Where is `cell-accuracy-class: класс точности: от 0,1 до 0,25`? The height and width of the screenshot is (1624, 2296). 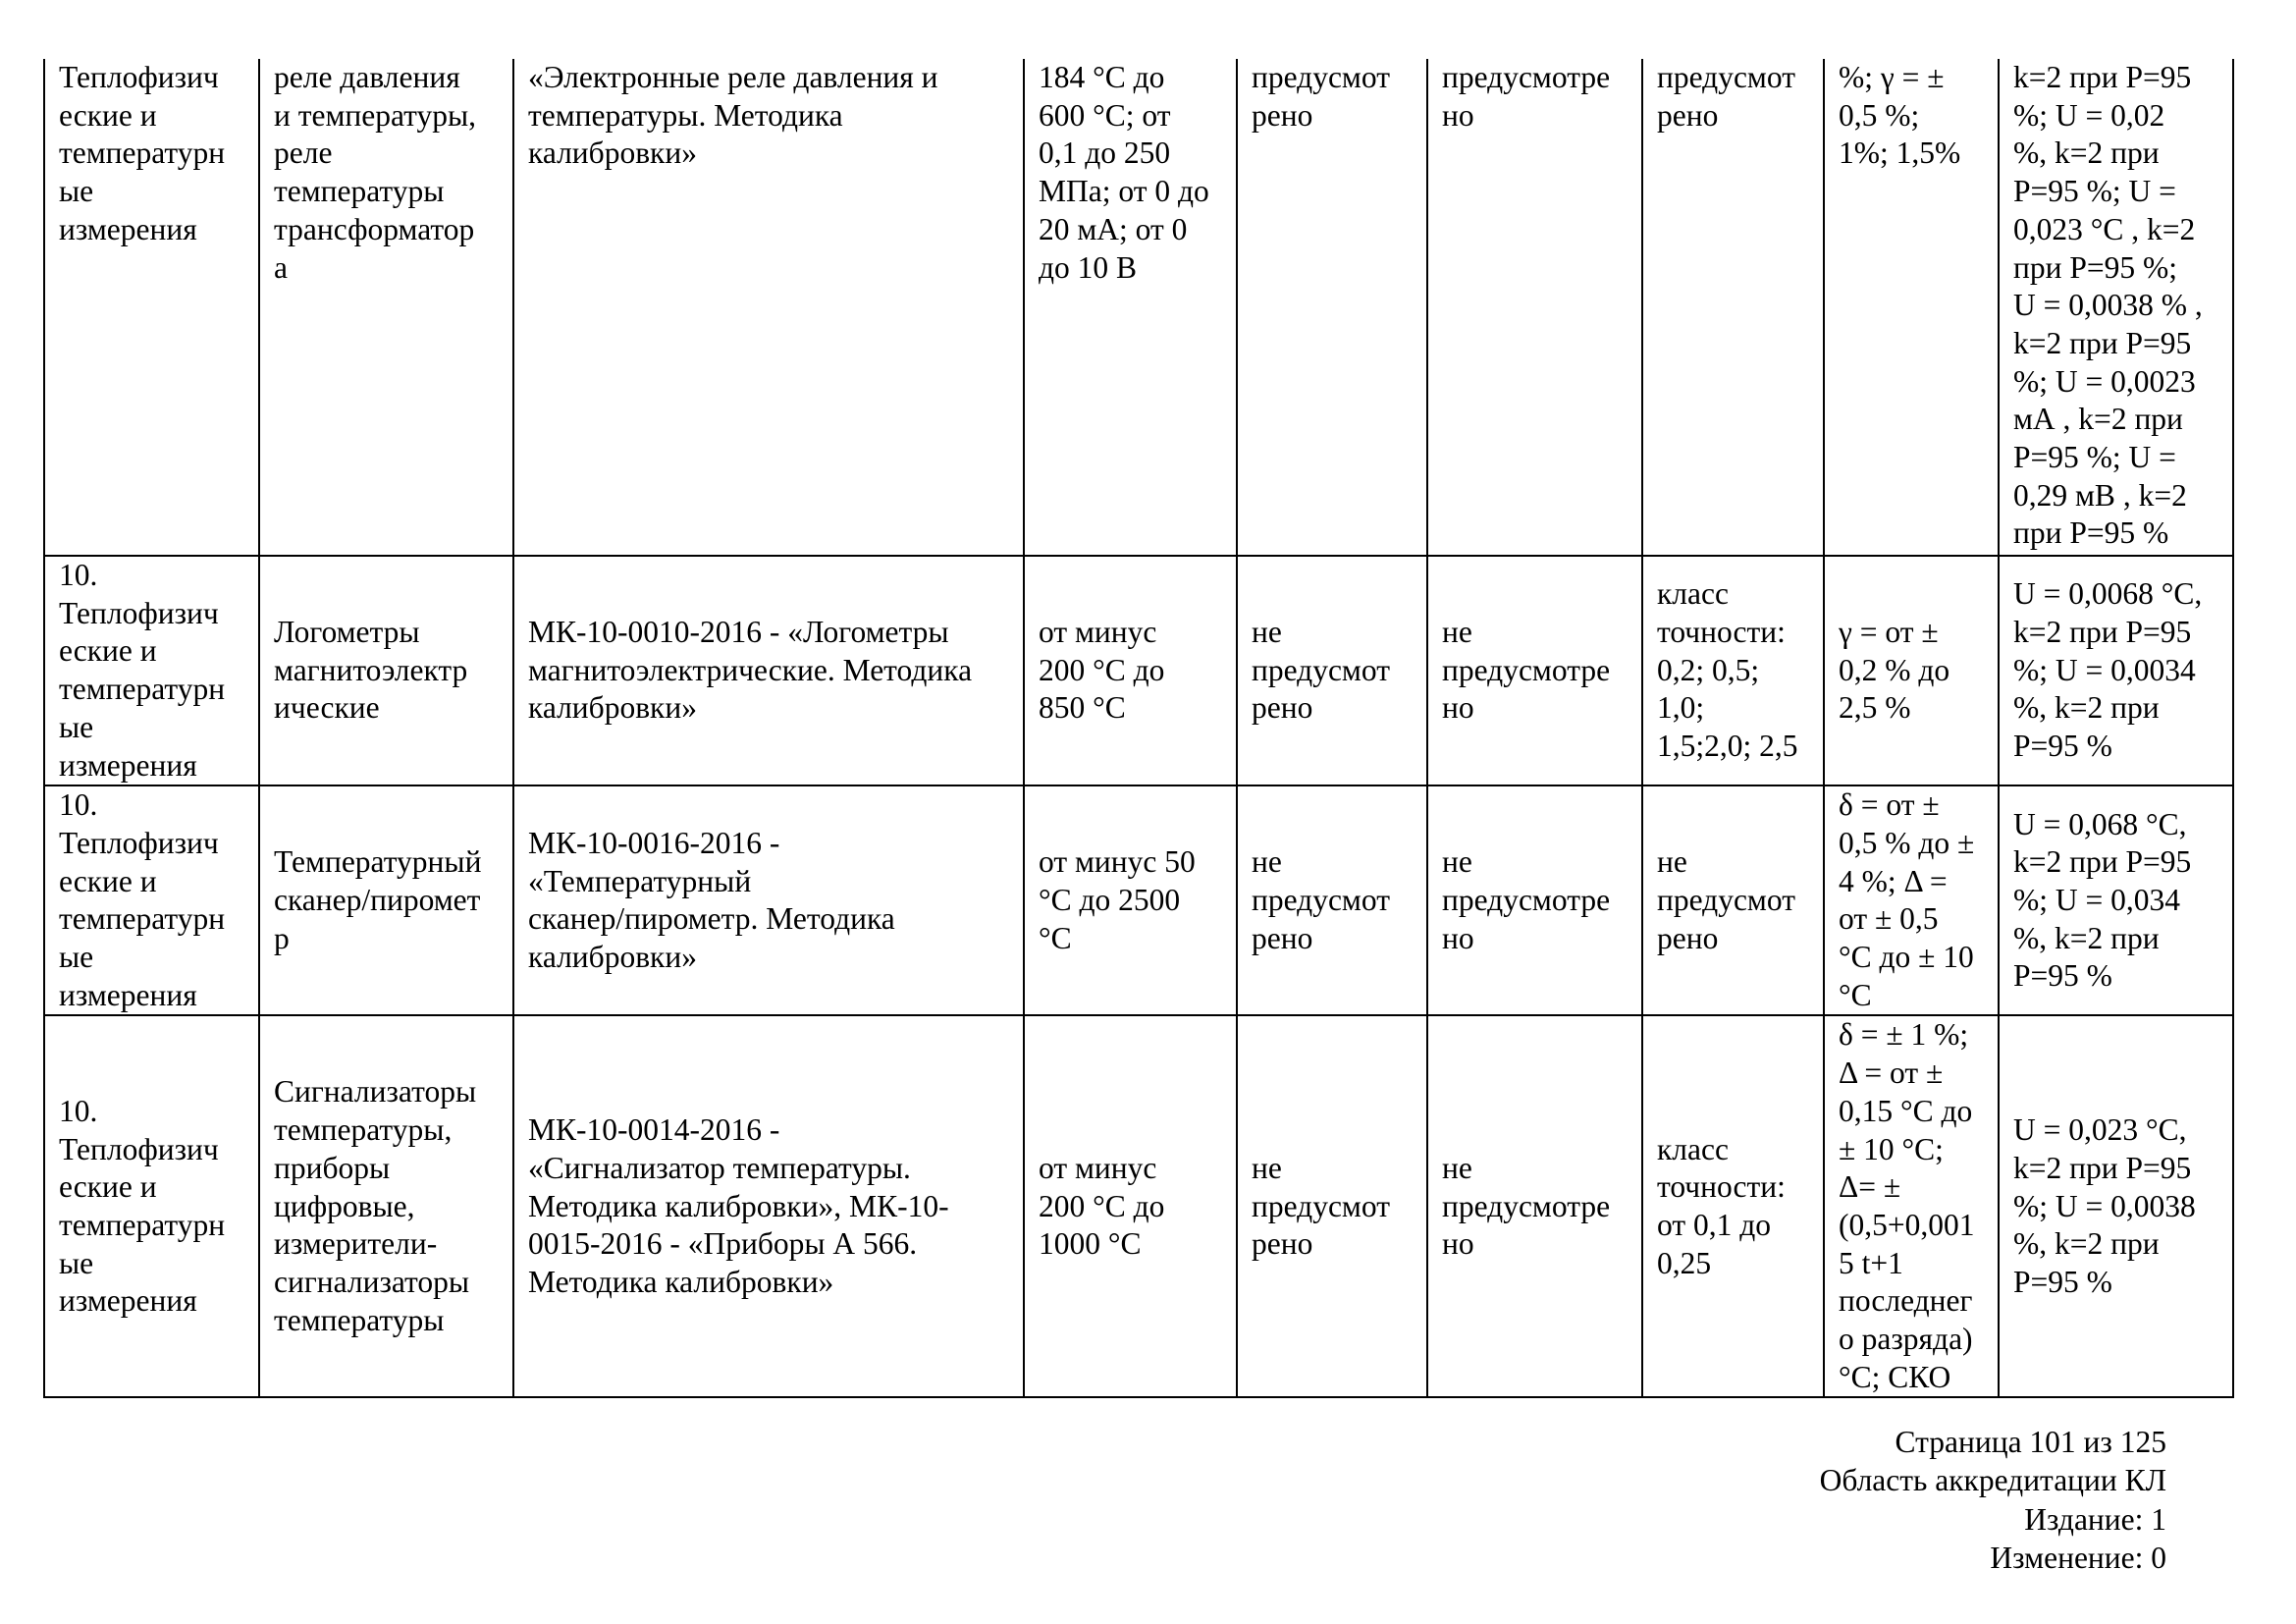
cell-accuracy-class: класс точности: от 0,1 до 0,25 is located at coordinates (1733, 1206).